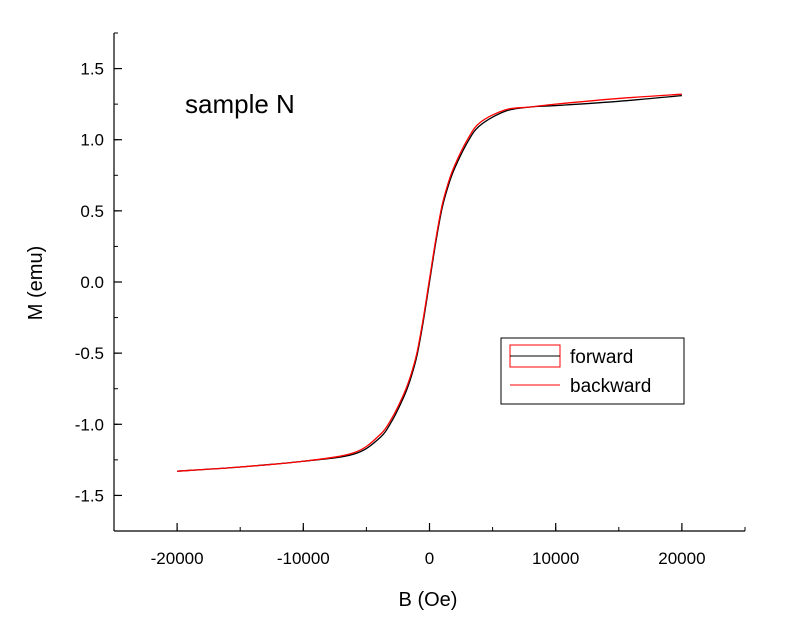 The width and height of the screenshot is (800, 617). I want to click on y-tick-label: -1.0, so click(89, 424).